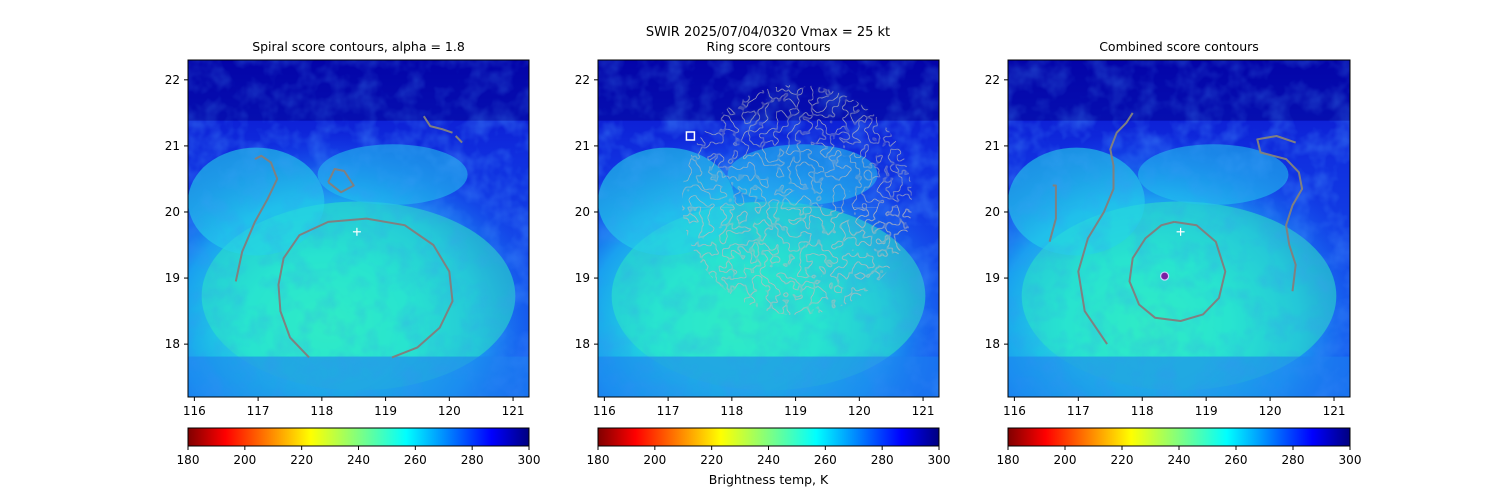  Describe the element at coordinates (690, 136) in the screenshot. I see `ring-center-square-marker` at that location.